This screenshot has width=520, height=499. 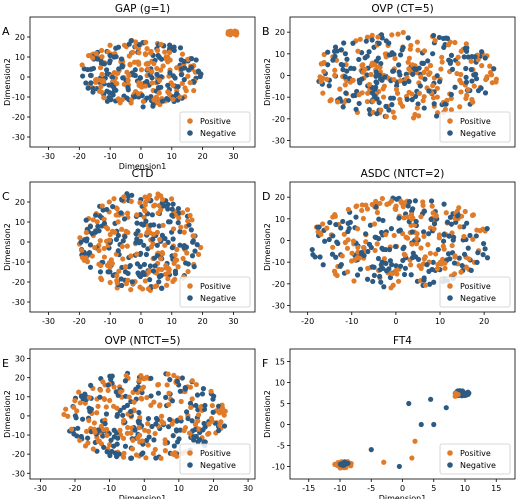 I want to click on y-tick-label: 30, so click(x=20, y=359).